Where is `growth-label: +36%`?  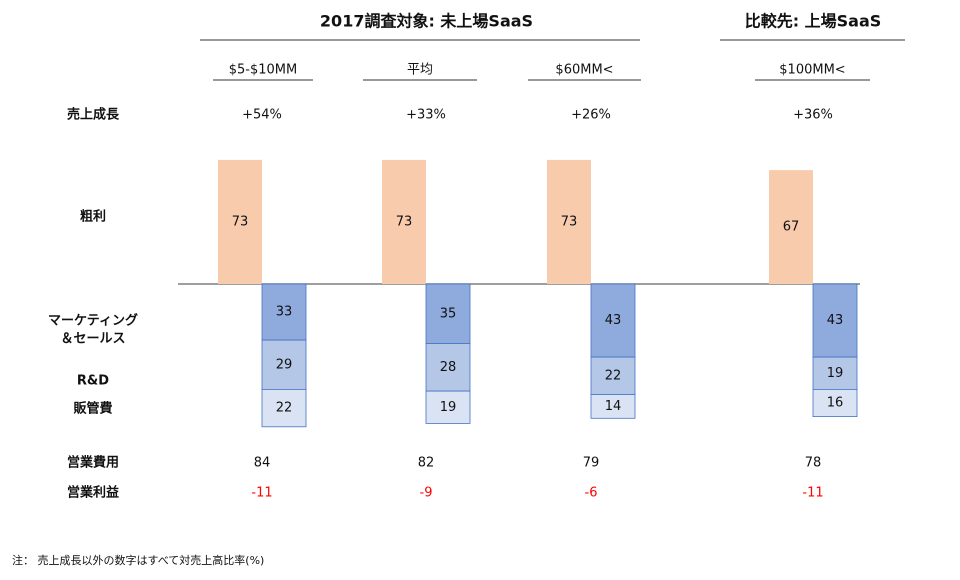 growth-label: +36% is located at coordinates (813, 115).